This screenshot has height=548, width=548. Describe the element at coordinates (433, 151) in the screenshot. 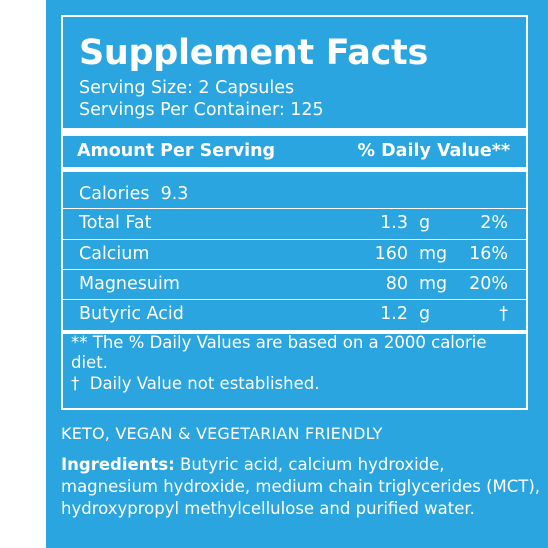

I see `header-daily-value: % Daily Value**` at that location.